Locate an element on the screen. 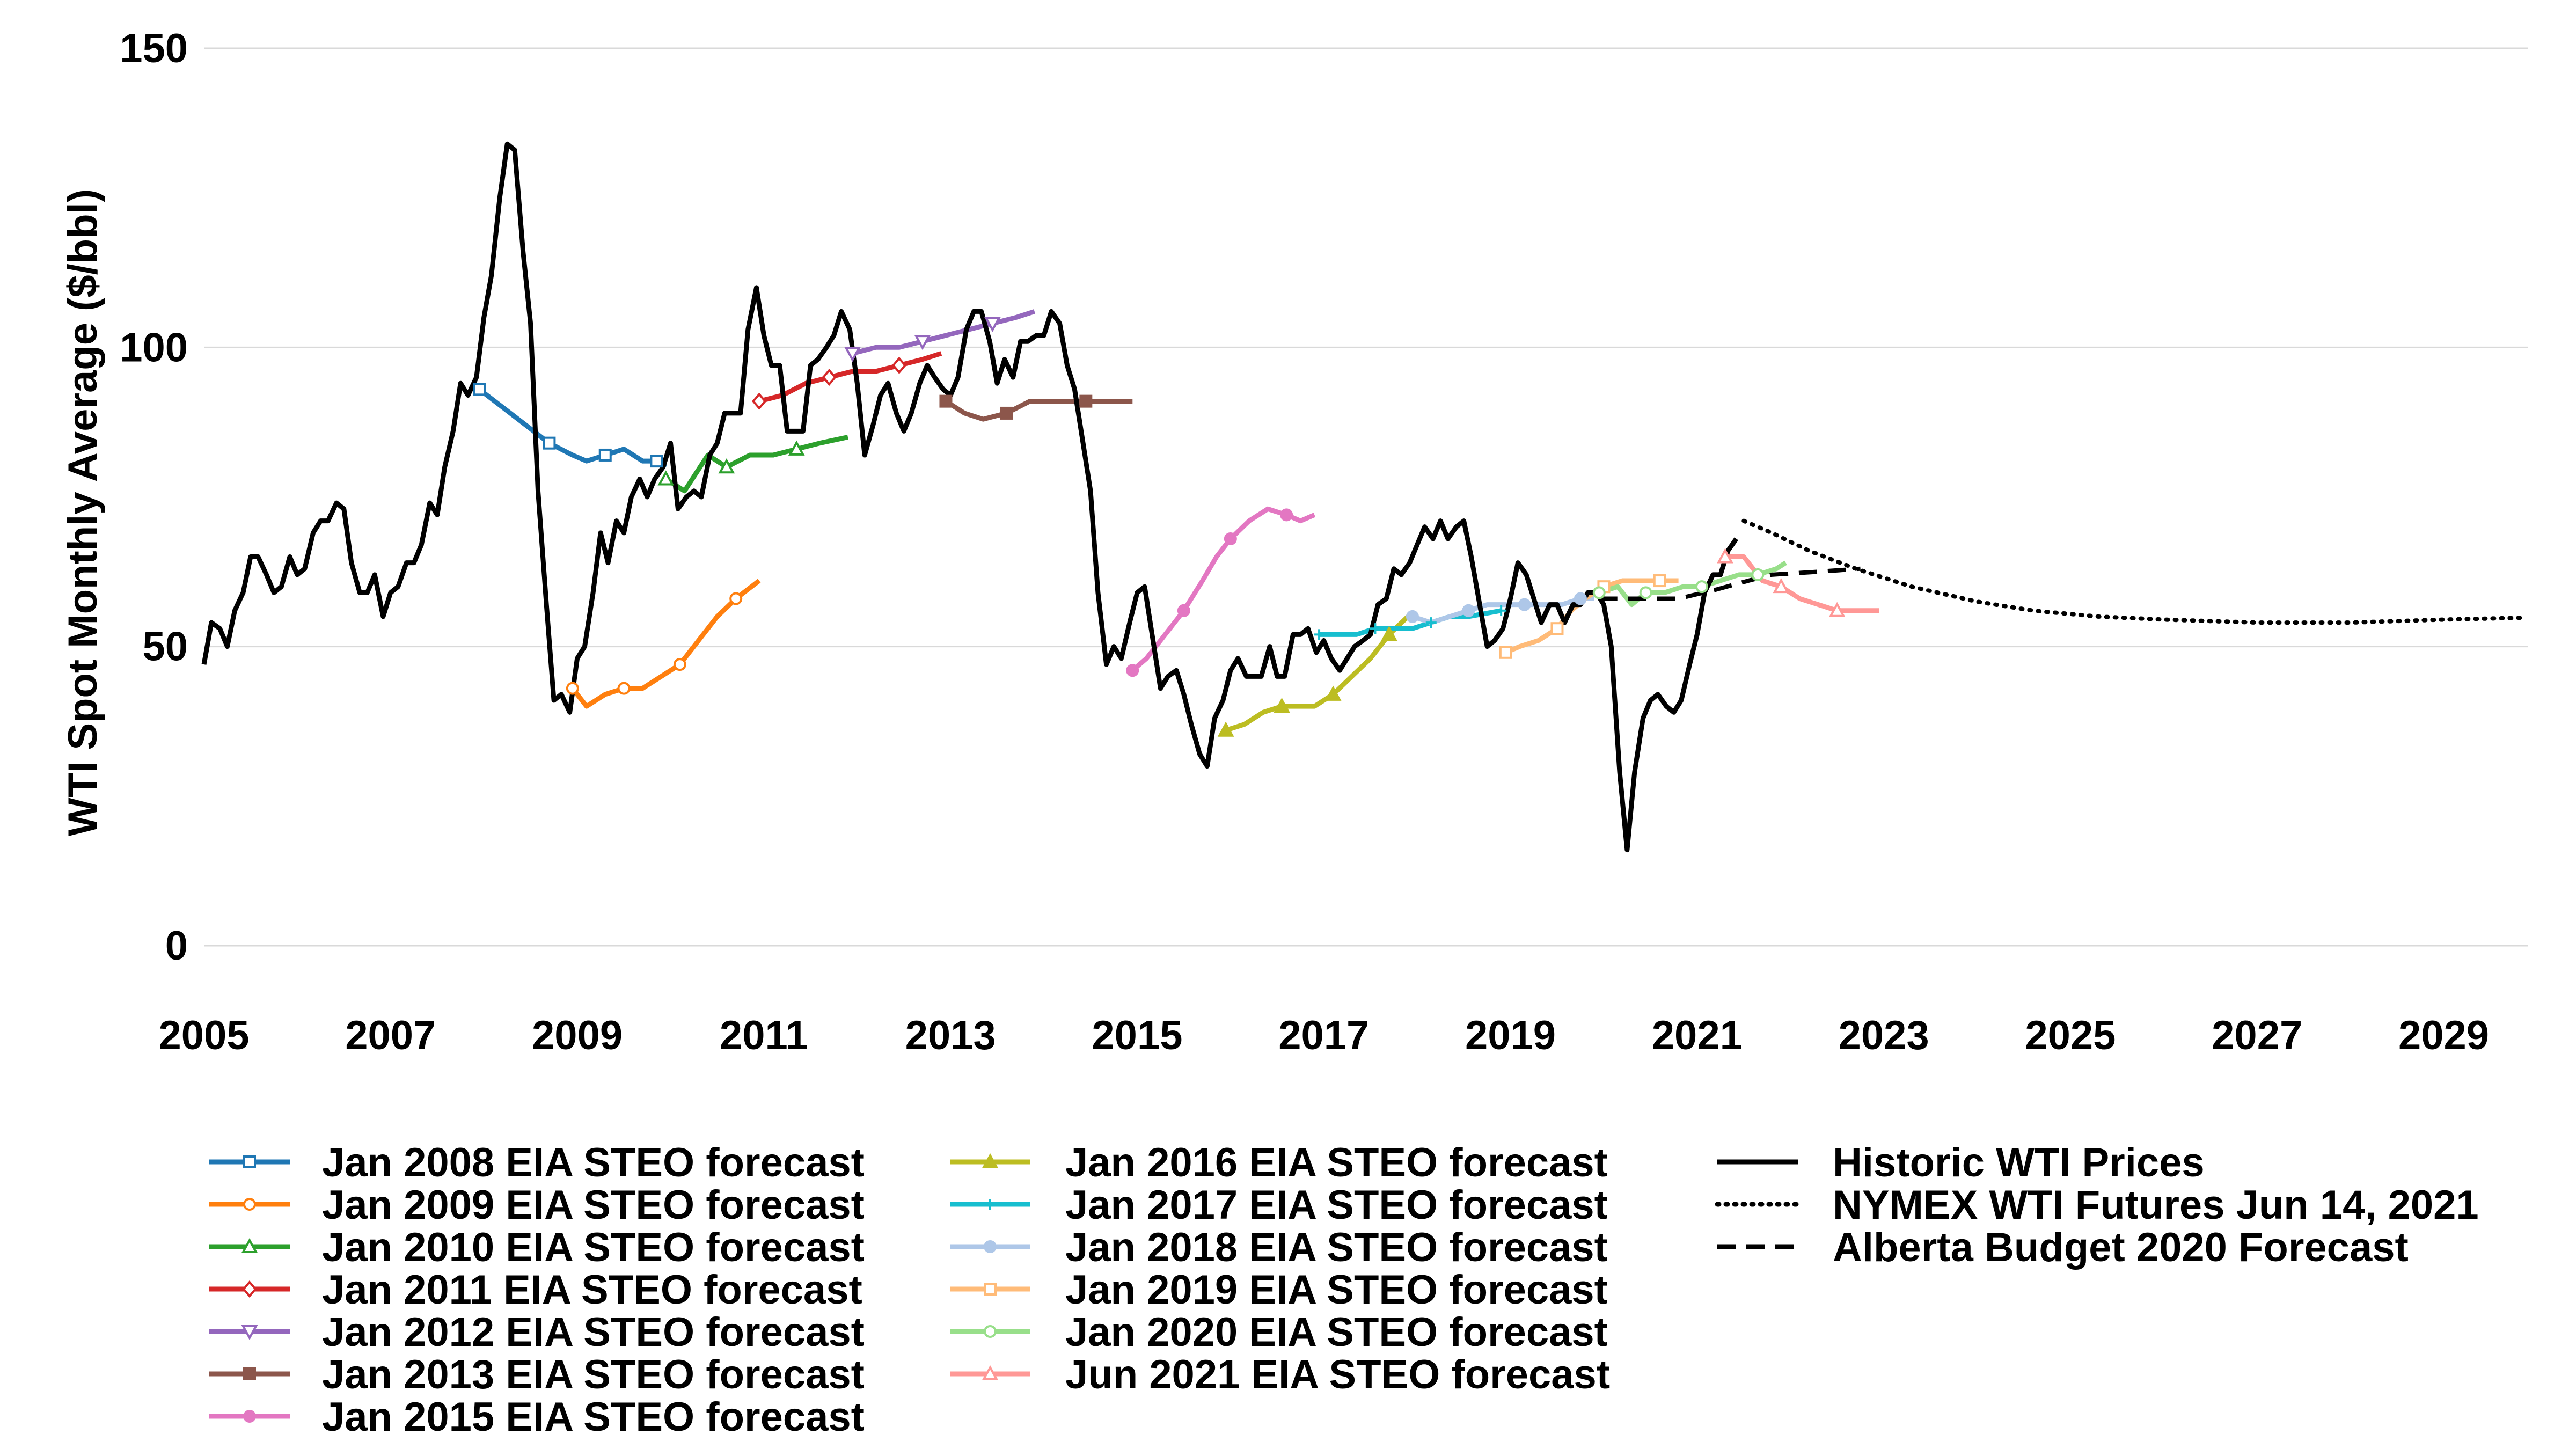  x-tick-label: 2027 is located at coordinates (2257, 1035).